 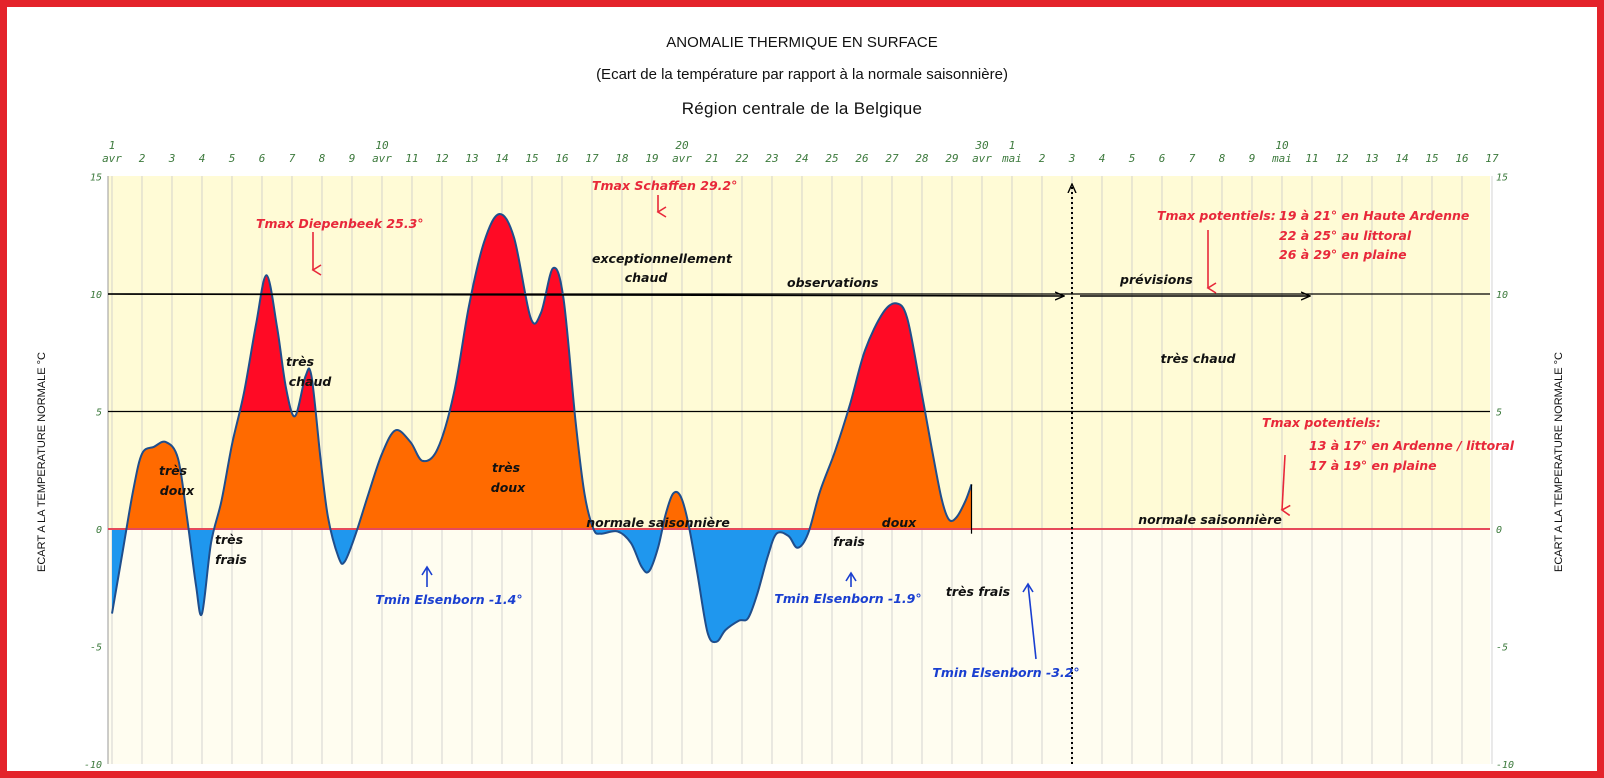 What do you see at coordinates (531, 158) in the screenshot?
I see `x-tick-day: 15` at bounding box center [531, 158].